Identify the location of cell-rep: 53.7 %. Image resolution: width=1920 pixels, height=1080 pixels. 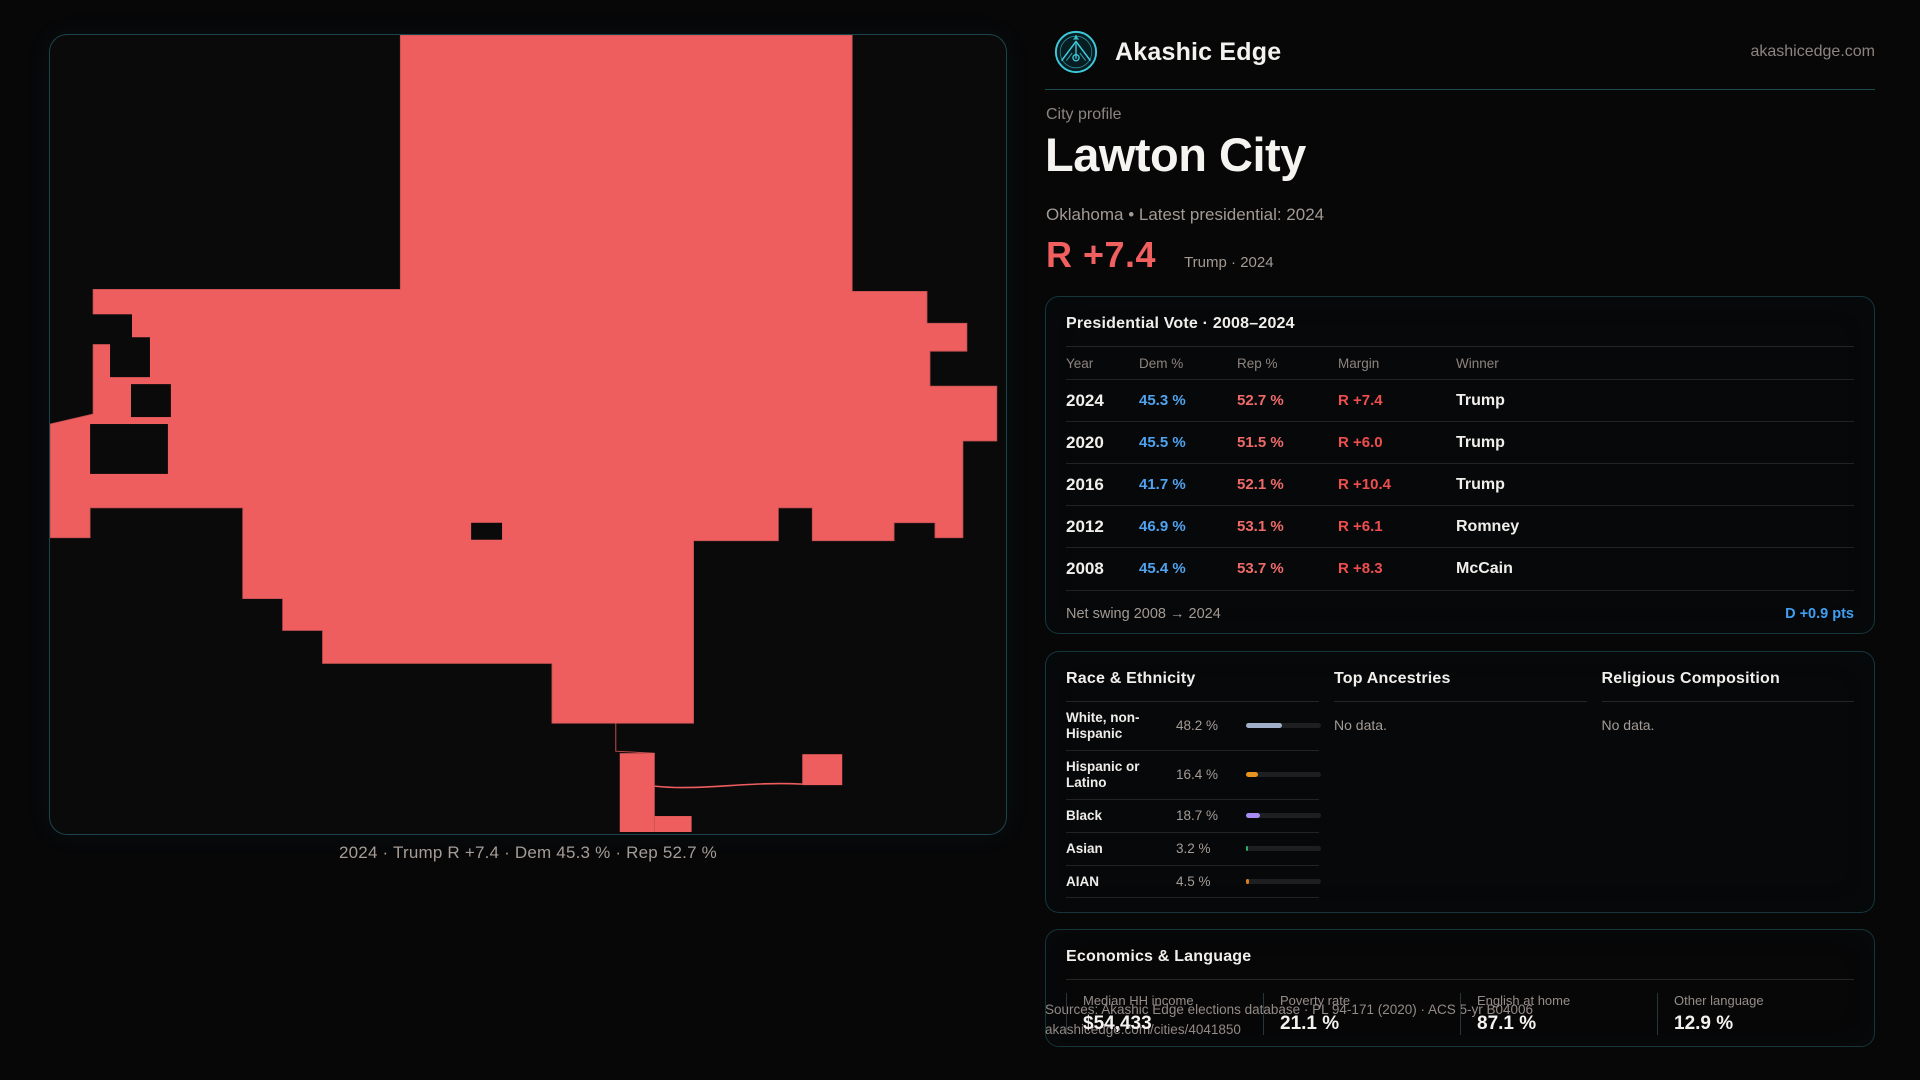
(1260, 568).